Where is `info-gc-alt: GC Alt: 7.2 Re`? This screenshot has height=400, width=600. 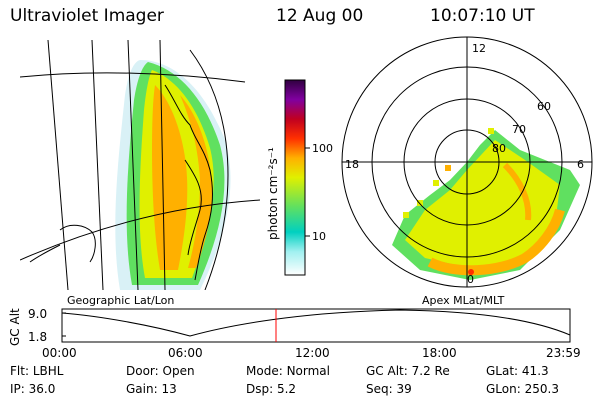
info-gc-alt: GC Alt: 7.2 Re is located at coordinates (408, 371).